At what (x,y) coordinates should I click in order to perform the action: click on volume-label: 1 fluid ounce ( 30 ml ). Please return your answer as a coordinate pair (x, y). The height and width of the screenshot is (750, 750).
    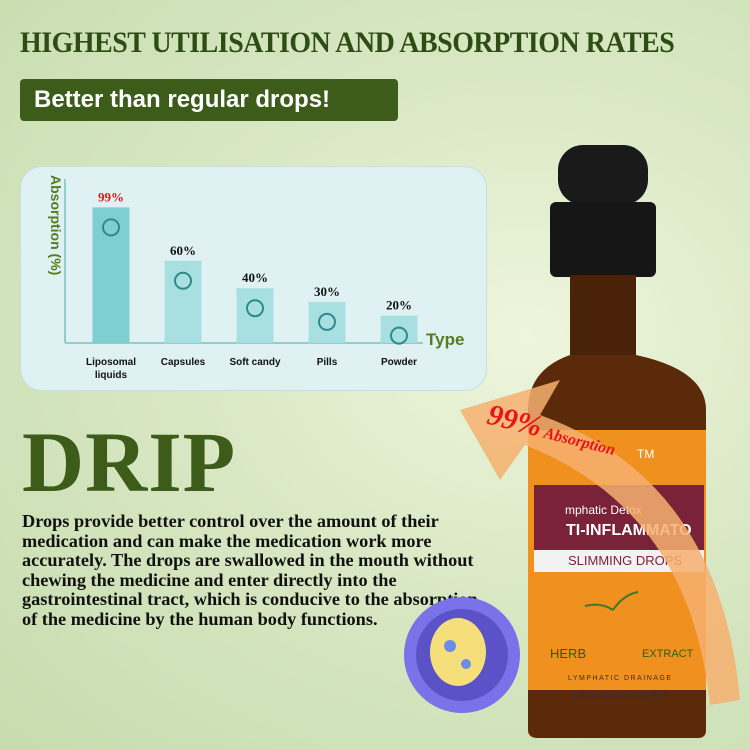
    Looking at the image, I should click on (619, 695).